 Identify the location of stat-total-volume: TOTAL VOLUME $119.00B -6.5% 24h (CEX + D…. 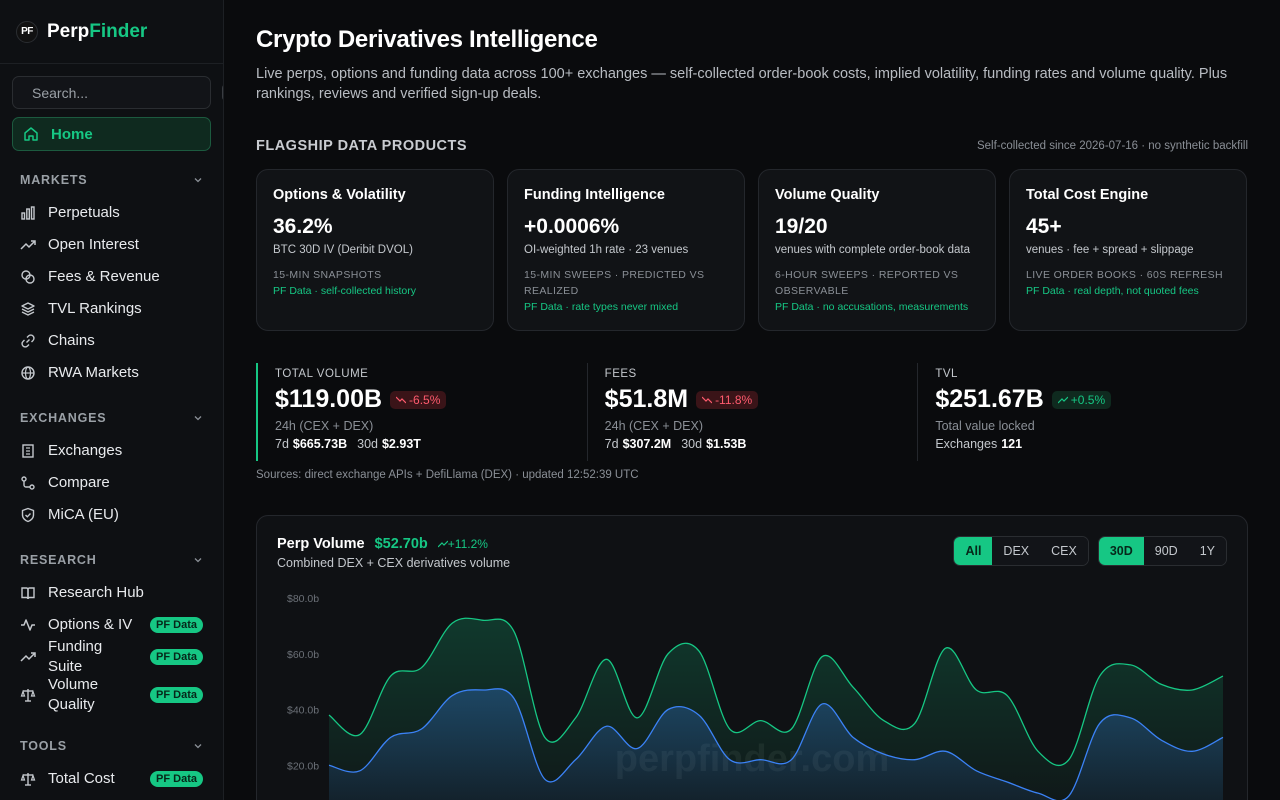
(421, 412).